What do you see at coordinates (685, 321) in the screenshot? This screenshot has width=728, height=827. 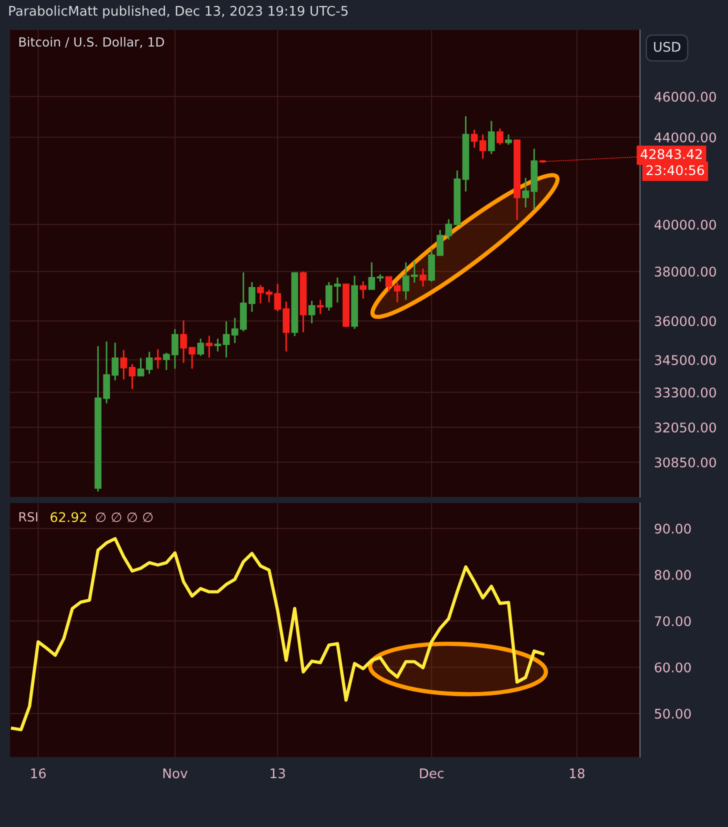 I see `y-tick-label: 36000.00` at bounding box center [685, 321].